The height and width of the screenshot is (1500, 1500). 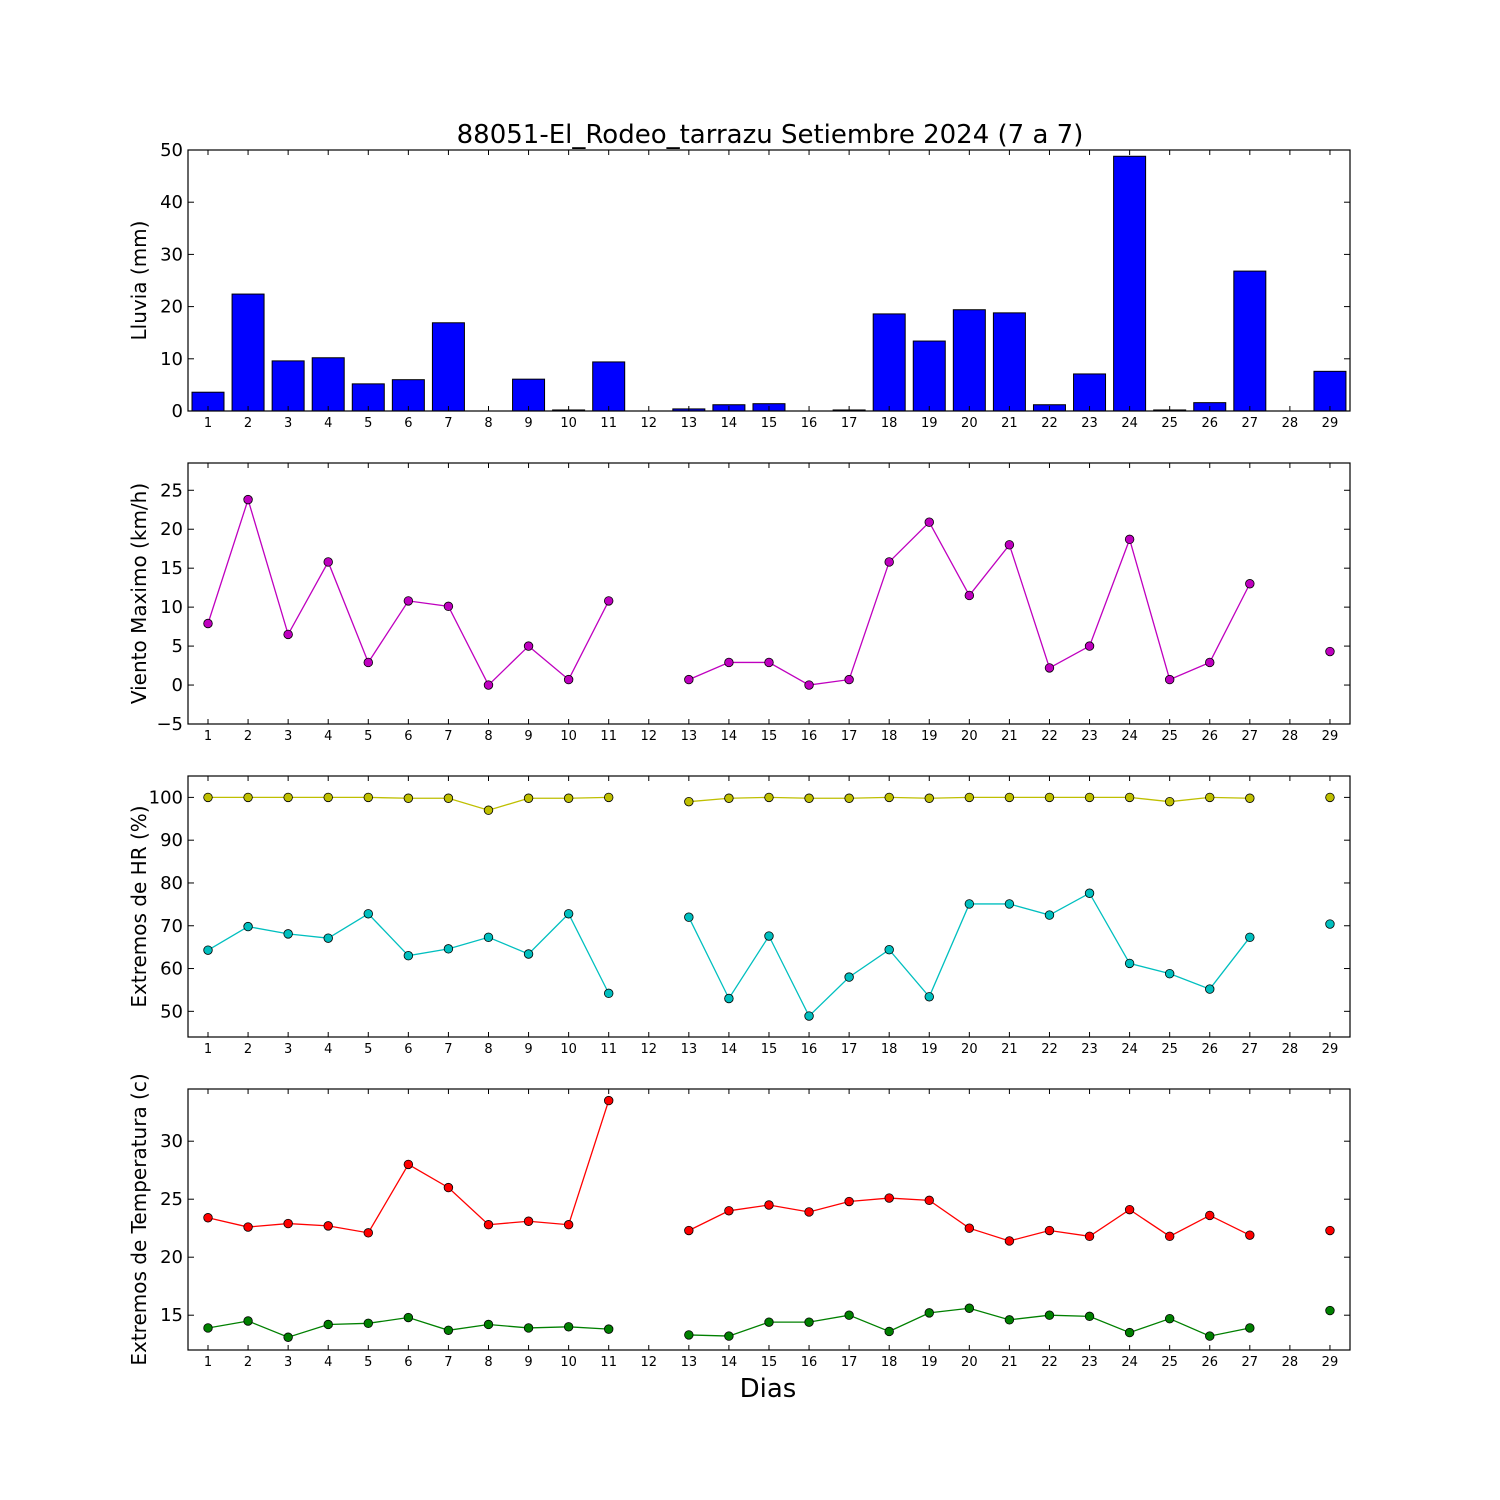 What do you see at coordinates (689, 736) in the screenshot?
I see `x-tick-label: 13` at bounding box center [689, 736].